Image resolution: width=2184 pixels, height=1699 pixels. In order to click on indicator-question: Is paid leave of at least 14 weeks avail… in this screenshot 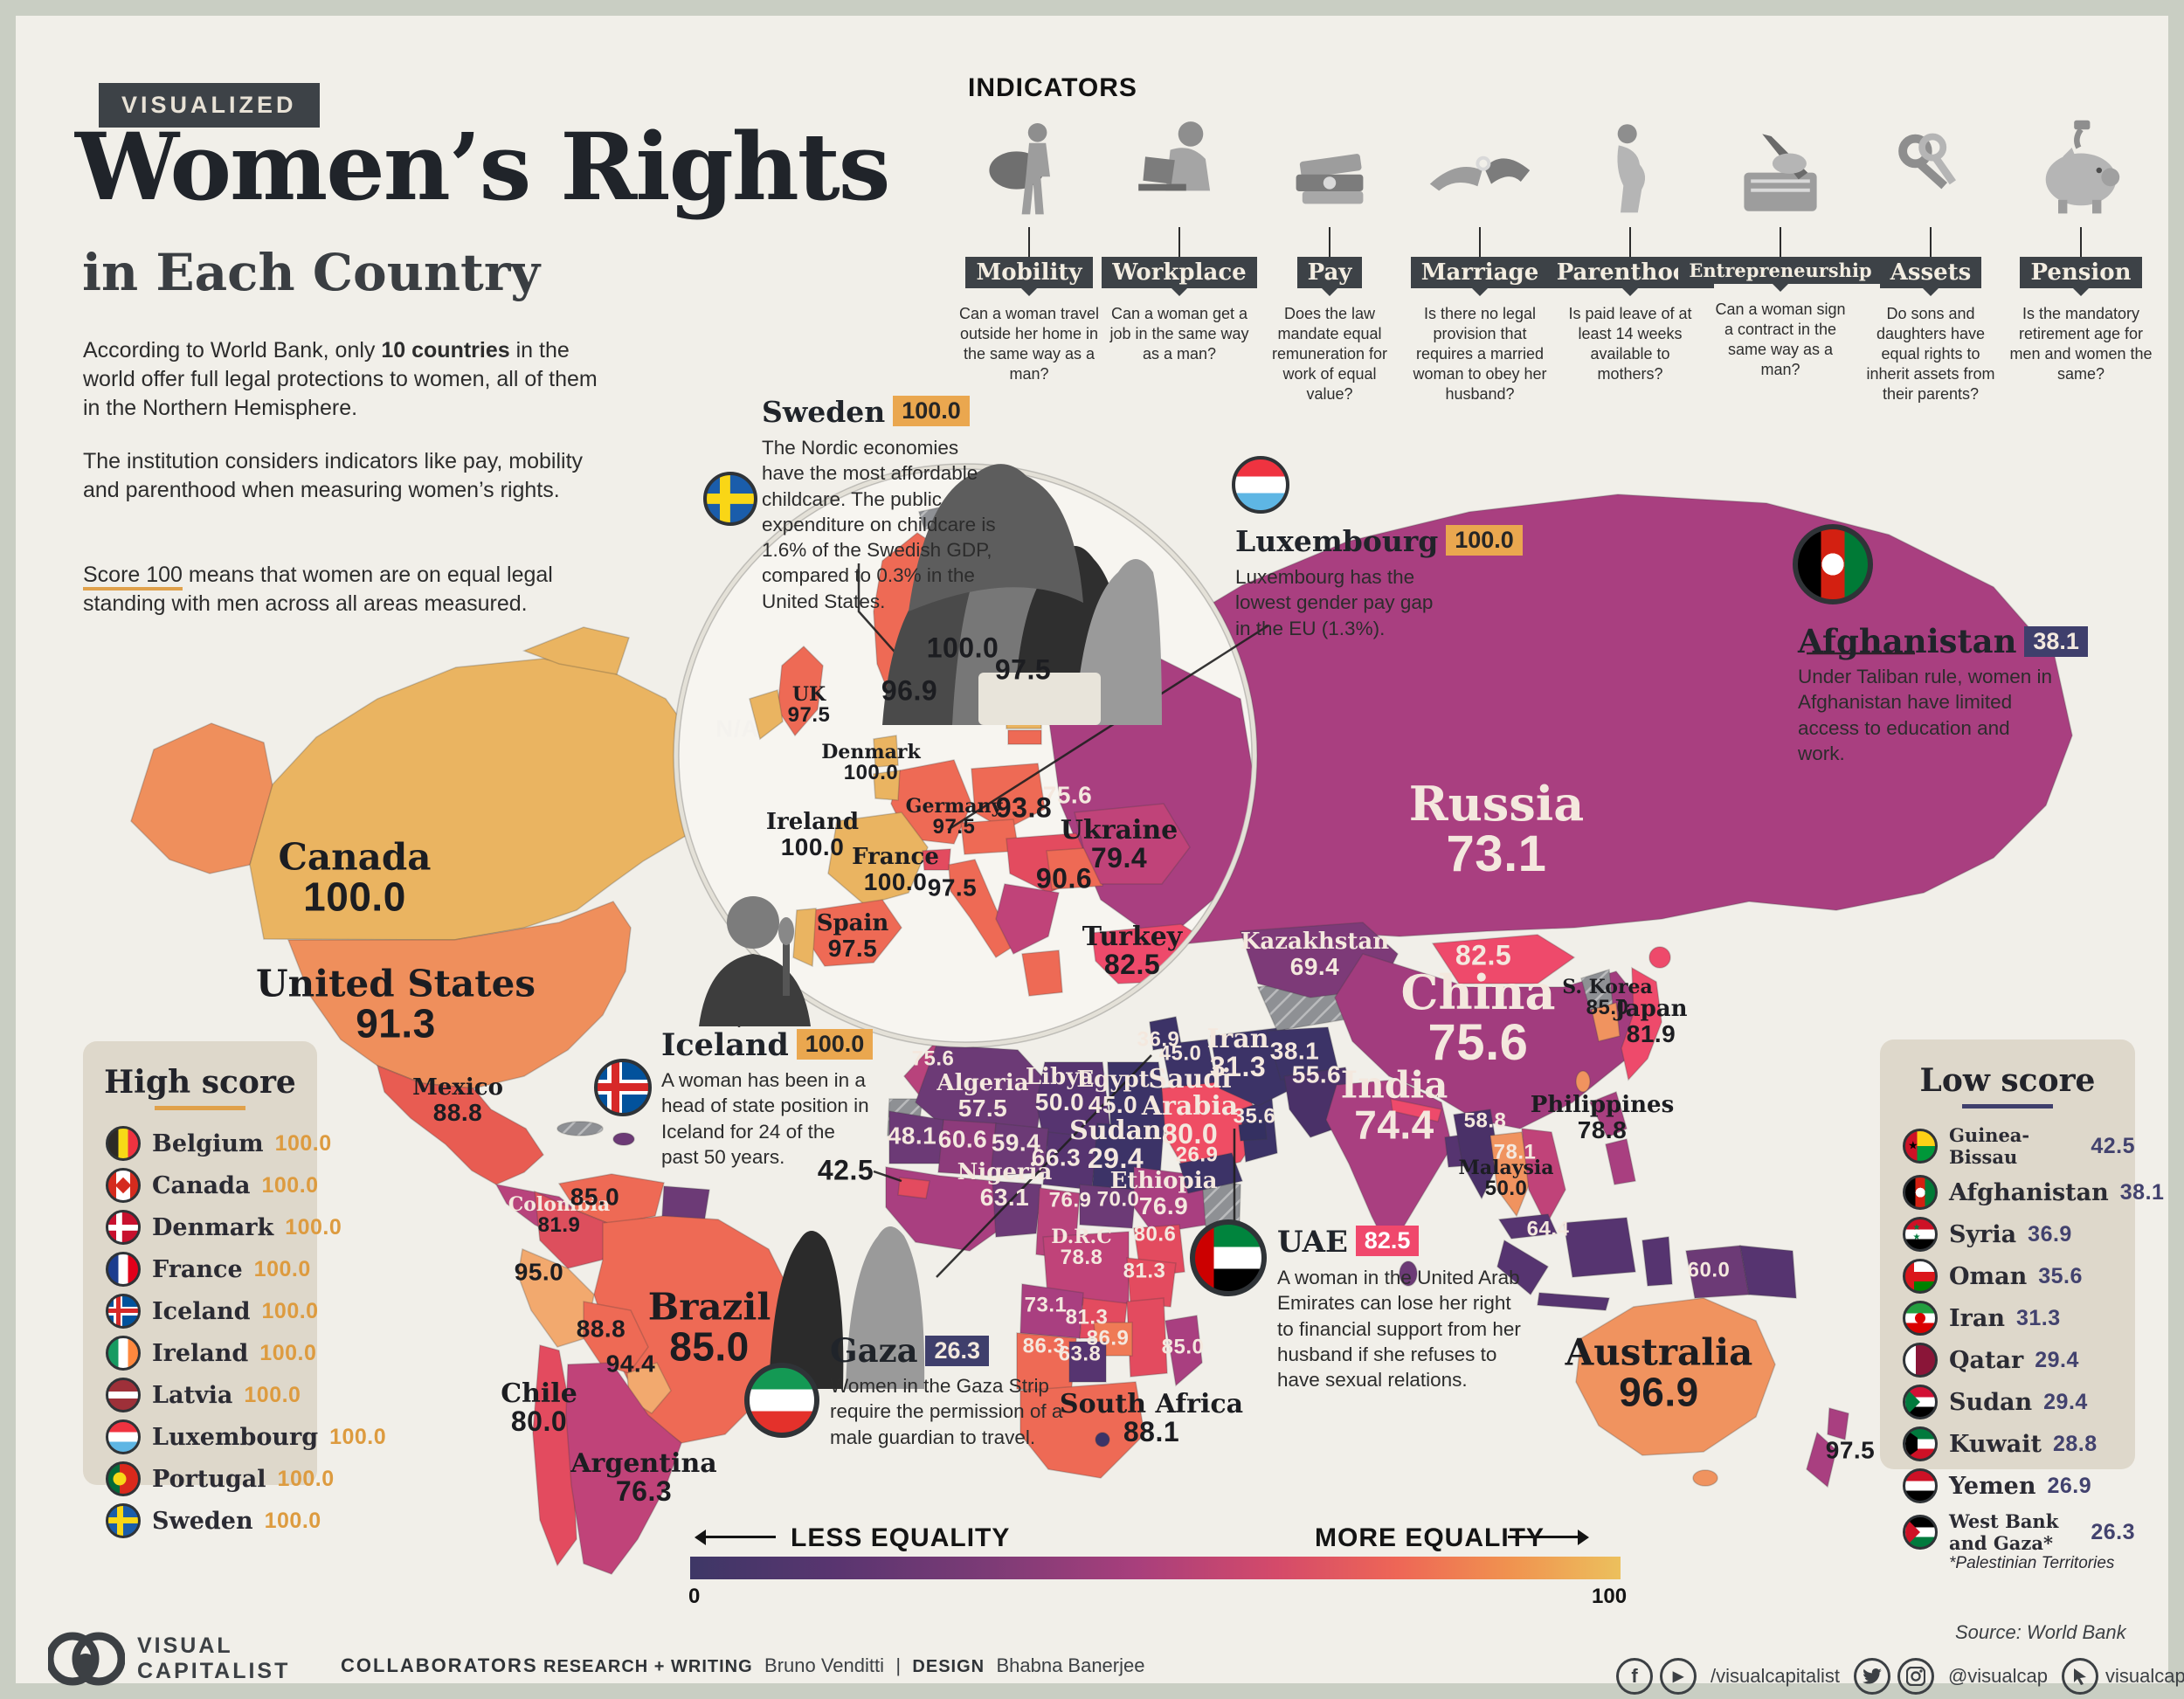, I will do `click(1630, 344)`.